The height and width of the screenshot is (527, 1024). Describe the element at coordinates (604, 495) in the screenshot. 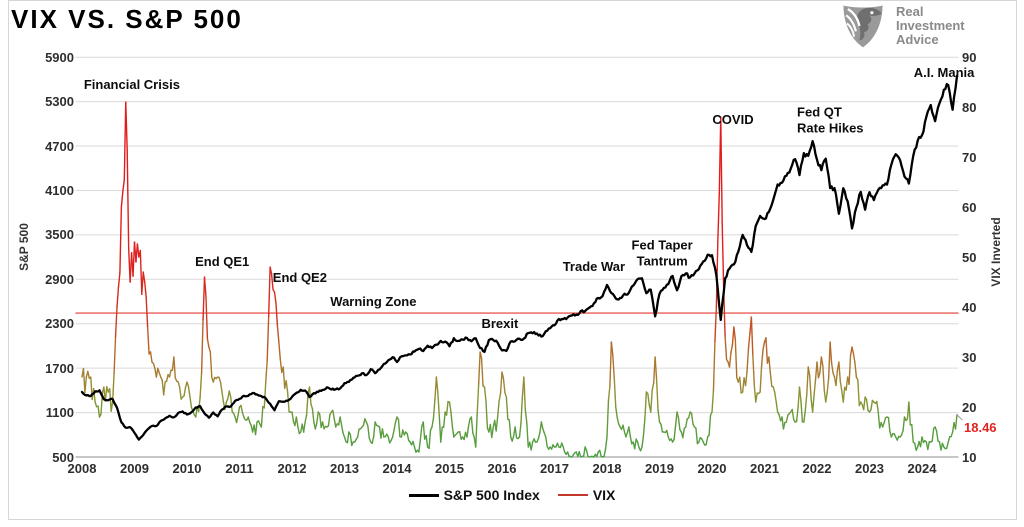

I see `legend-label-vix: VIX` at that location.